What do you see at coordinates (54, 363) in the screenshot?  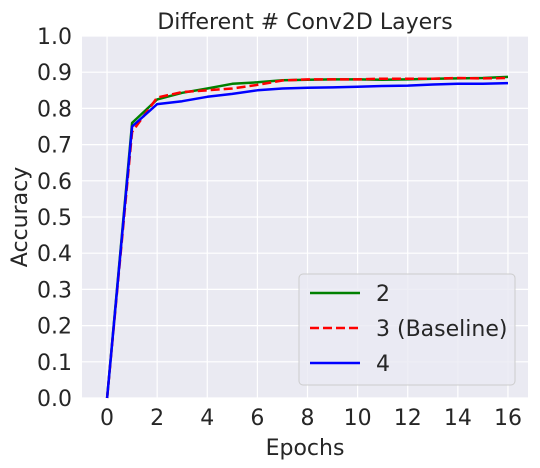 I see `y-tick-label: 0.1` at bounding box center [54, 363].